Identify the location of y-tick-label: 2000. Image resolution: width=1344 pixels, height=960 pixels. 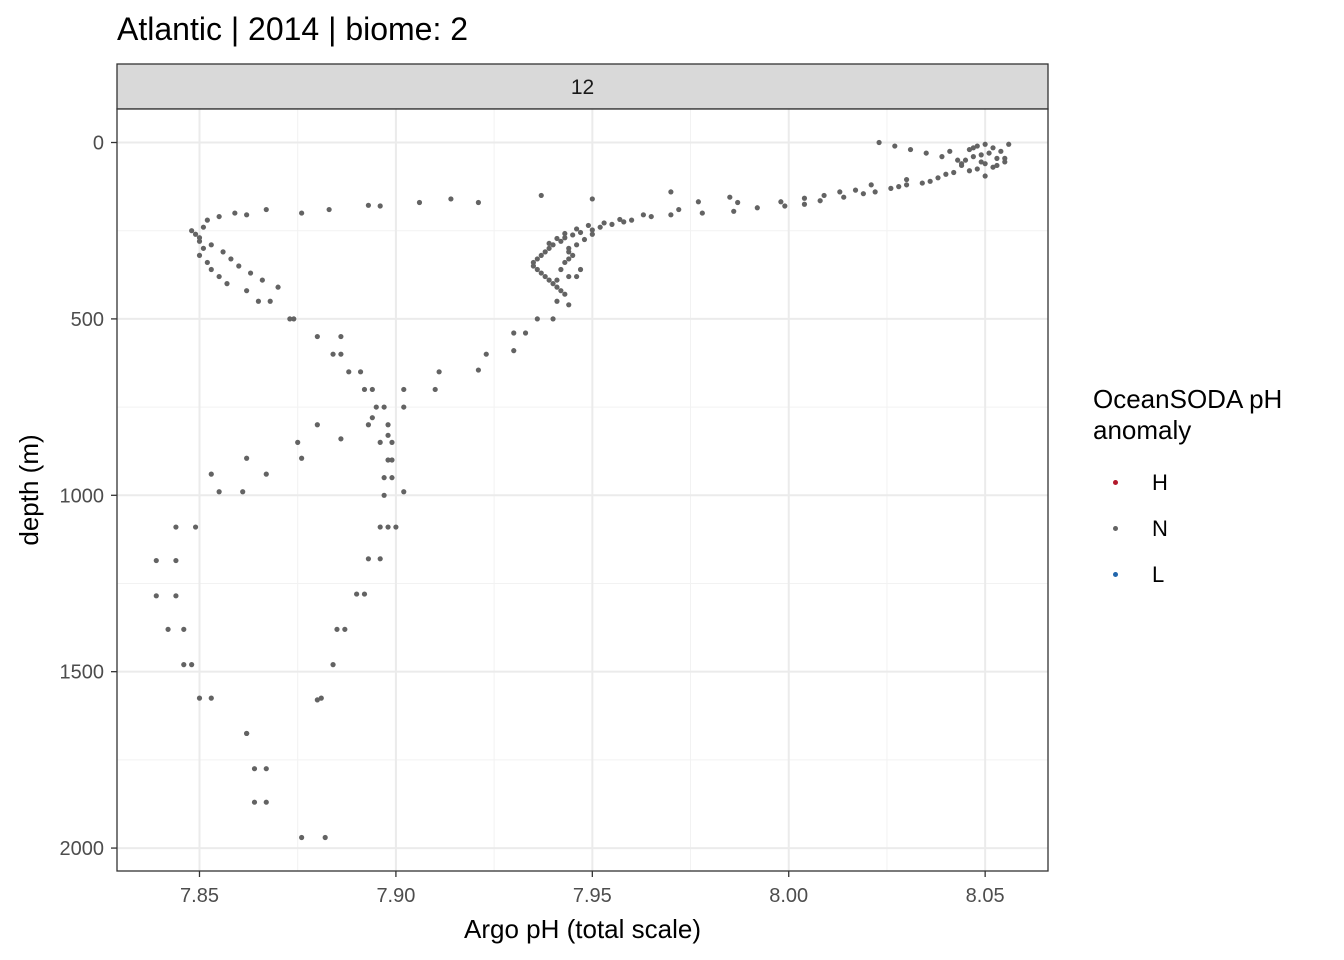
(82, 849).